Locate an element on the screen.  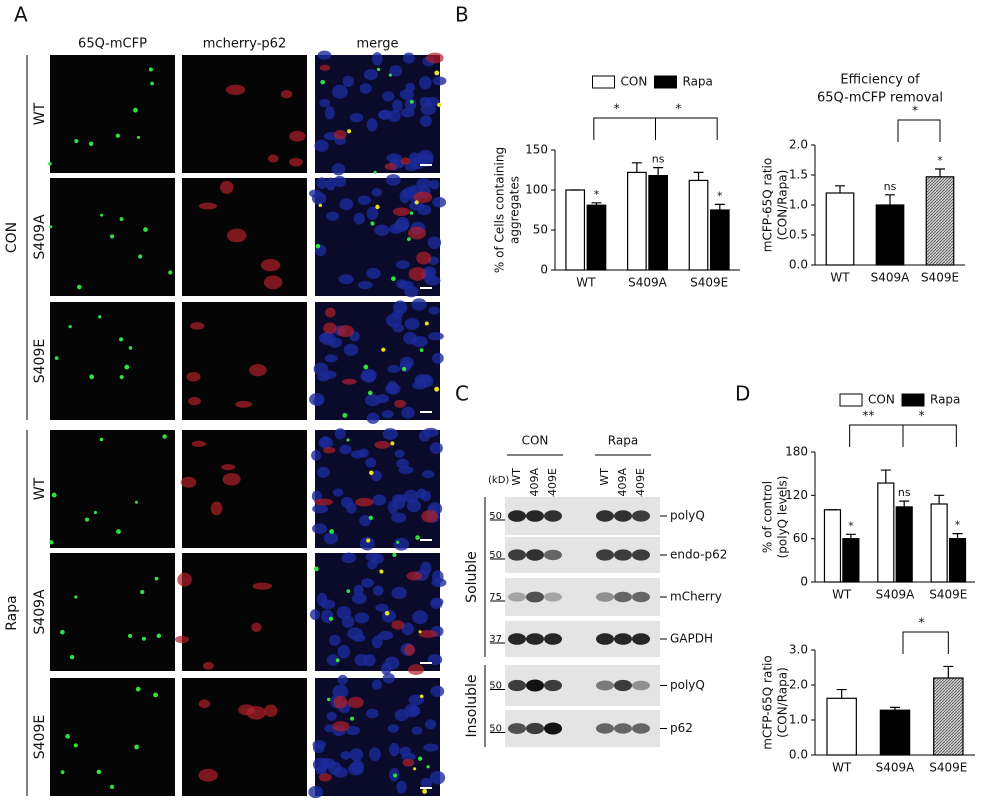
group-label: Rapa is located at coordinates (623, 441).